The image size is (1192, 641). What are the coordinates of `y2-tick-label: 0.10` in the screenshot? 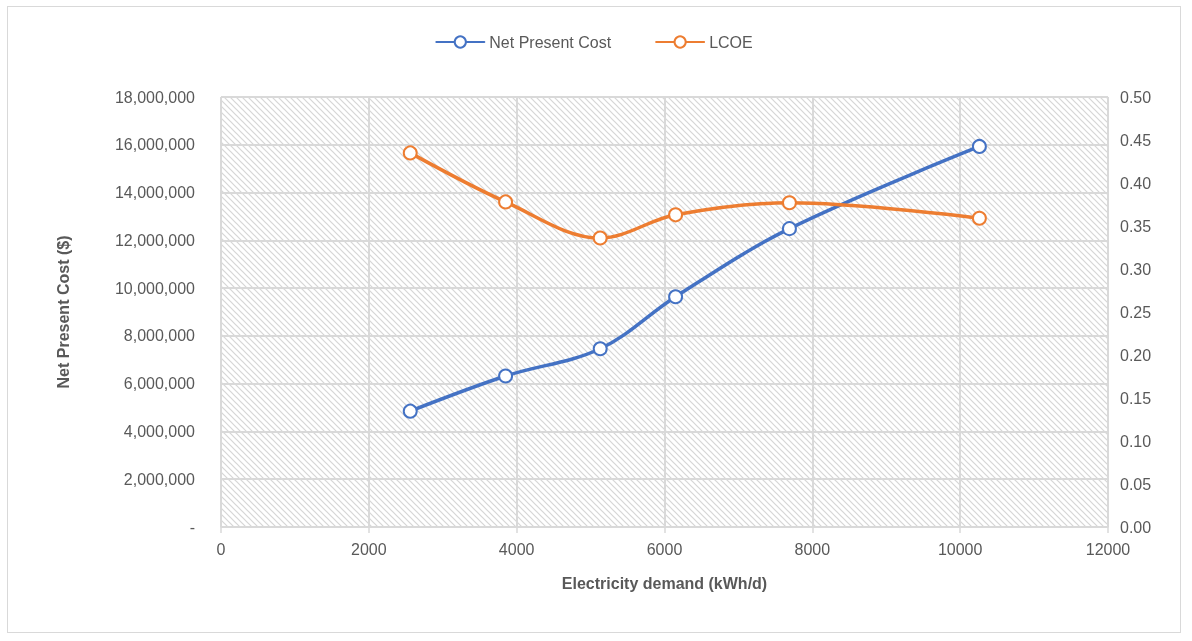 It's located at (1136, 441).